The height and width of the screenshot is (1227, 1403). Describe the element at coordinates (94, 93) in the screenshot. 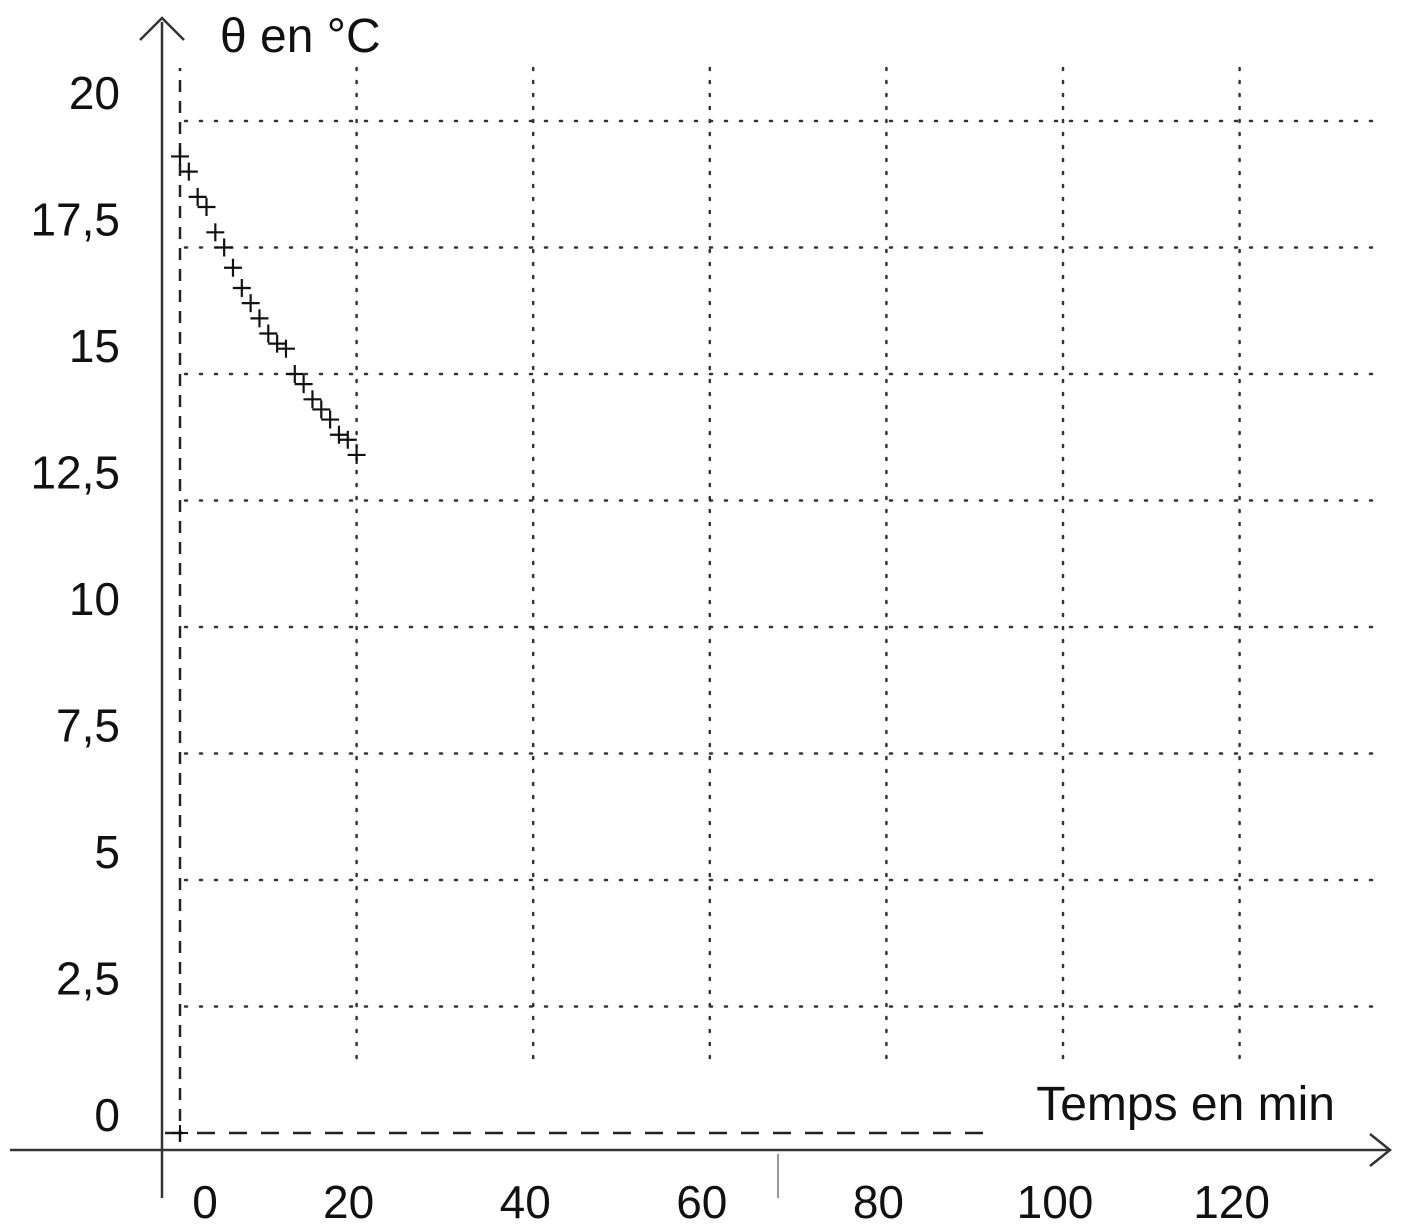

I see `y-tick-label: 20` at that location.